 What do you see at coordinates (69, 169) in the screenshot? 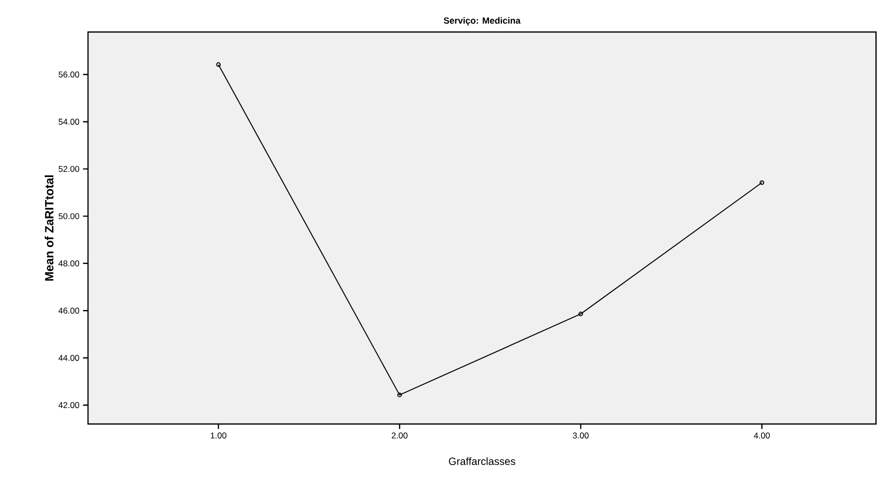
I see `y-tick-label: 52.00` at bounding box center [69, 169].